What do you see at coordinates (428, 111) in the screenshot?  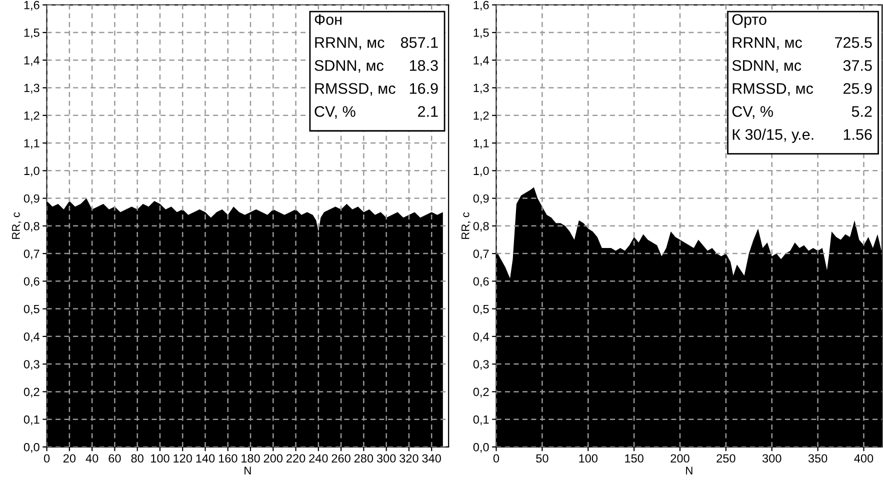 I see `annotation: 2.1` at bounding box center [428, 111].